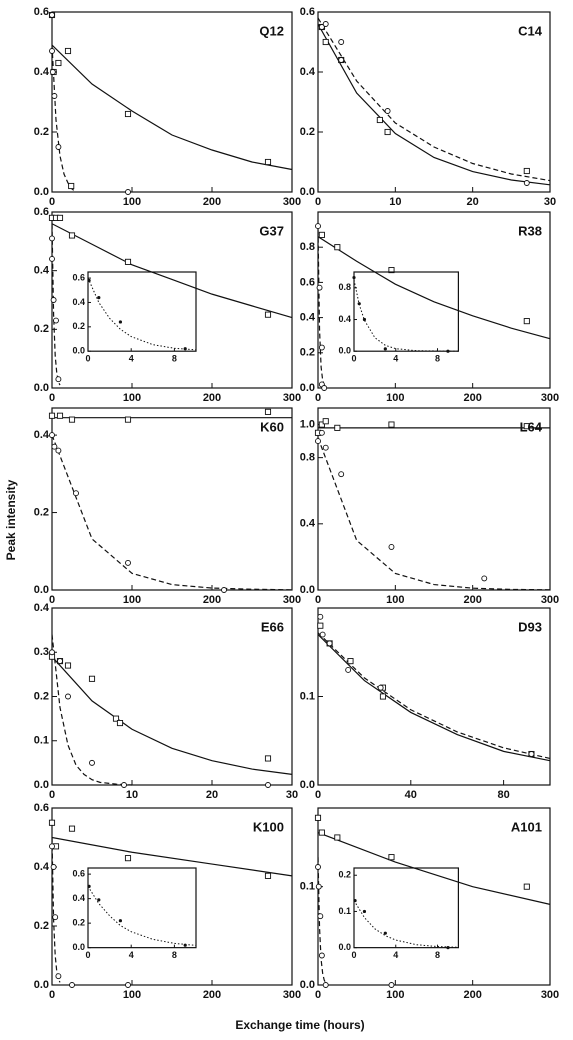 This screenshot has width=573, height=1040. Describe the element at coordinates (530, 30) in the screenshot. I see `panel-label: C14` at that location.